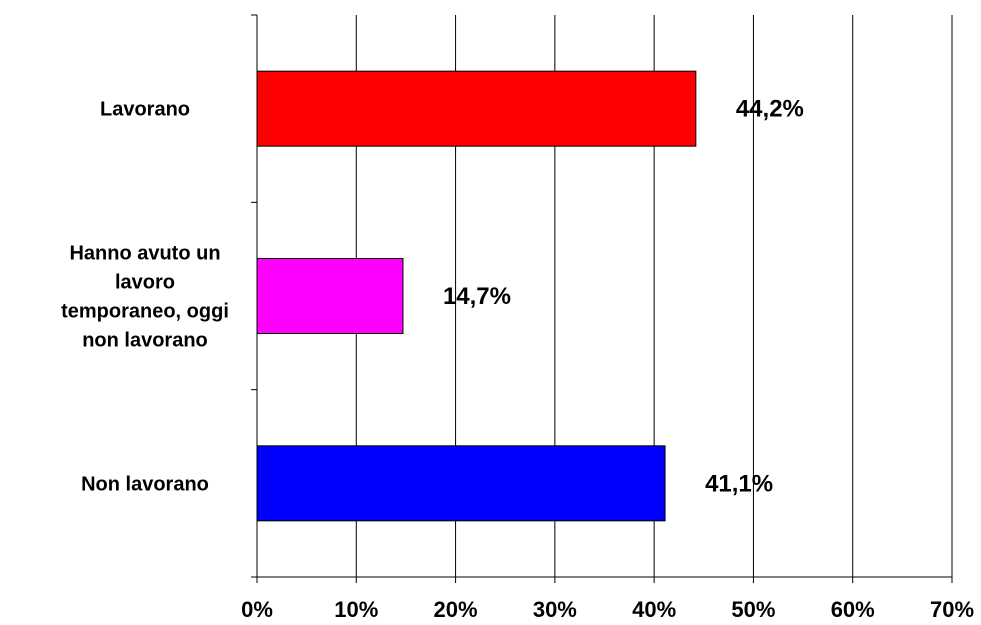 Image resolution: width=981 pixels, height=625 pixels. I want to click on x-tick-label: 30%, so click(555, 609).